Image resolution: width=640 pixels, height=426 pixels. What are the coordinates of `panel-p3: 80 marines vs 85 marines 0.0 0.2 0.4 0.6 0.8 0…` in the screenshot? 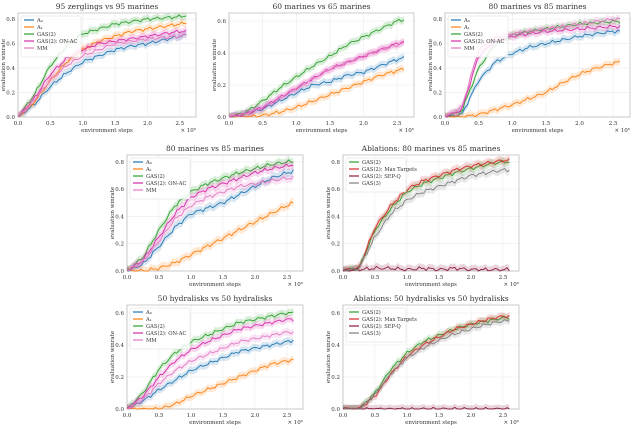 It's located at (529, 68).